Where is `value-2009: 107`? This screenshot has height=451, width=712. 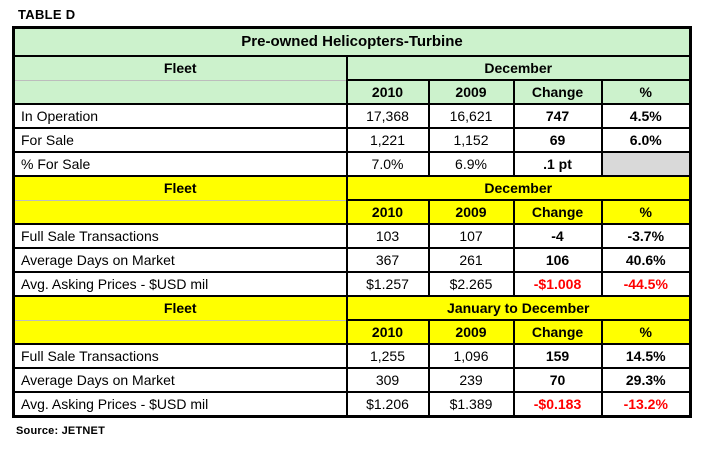 value-2009: 107 is located at coordinates (471, 236).